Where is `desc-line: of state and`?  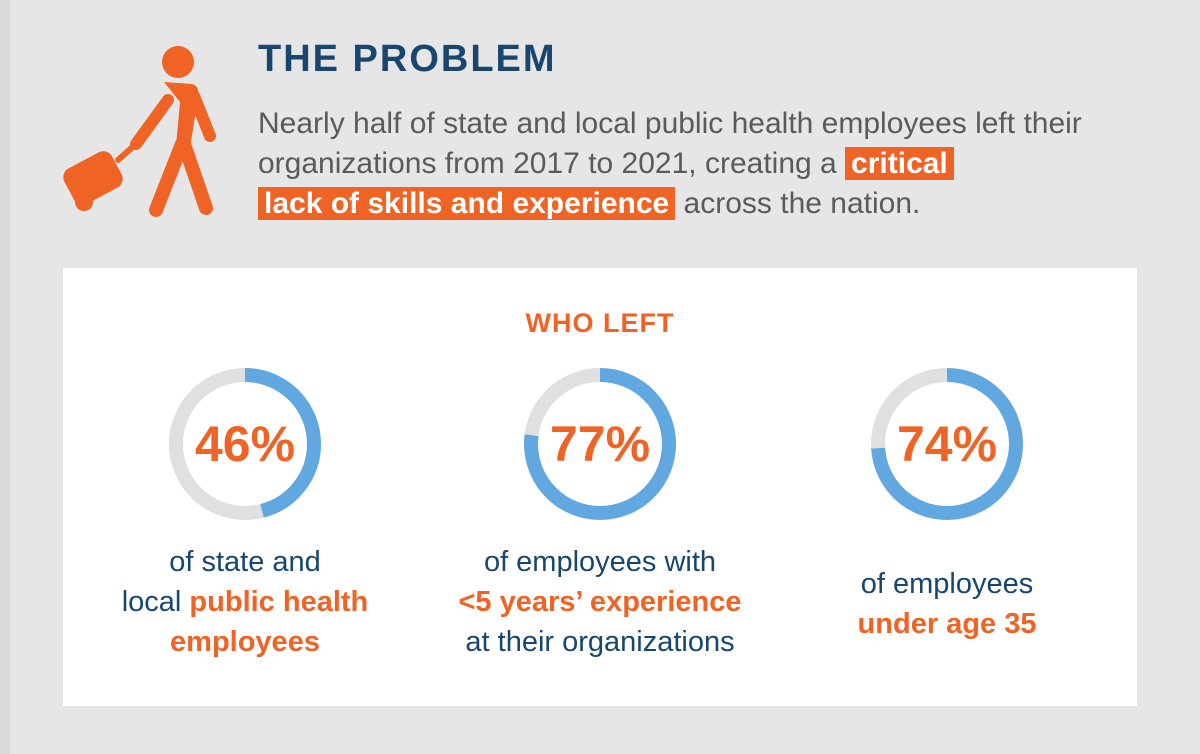
desc-line: of state and is located at coordinates (245, 562).